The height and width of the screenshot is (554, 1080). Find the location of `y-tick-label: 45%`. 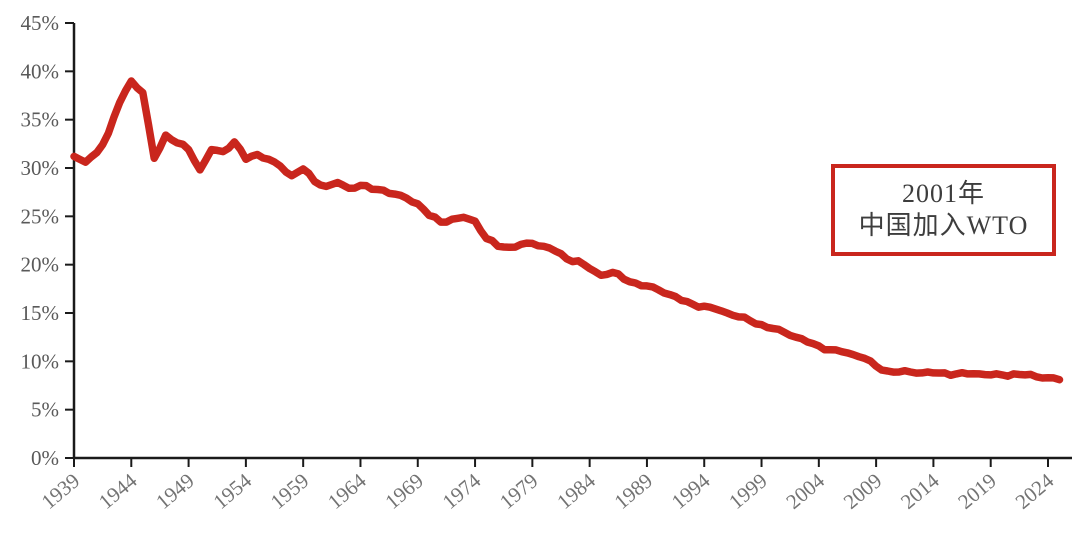

y-tick-label: 45% is located at coordinates (40, 23).